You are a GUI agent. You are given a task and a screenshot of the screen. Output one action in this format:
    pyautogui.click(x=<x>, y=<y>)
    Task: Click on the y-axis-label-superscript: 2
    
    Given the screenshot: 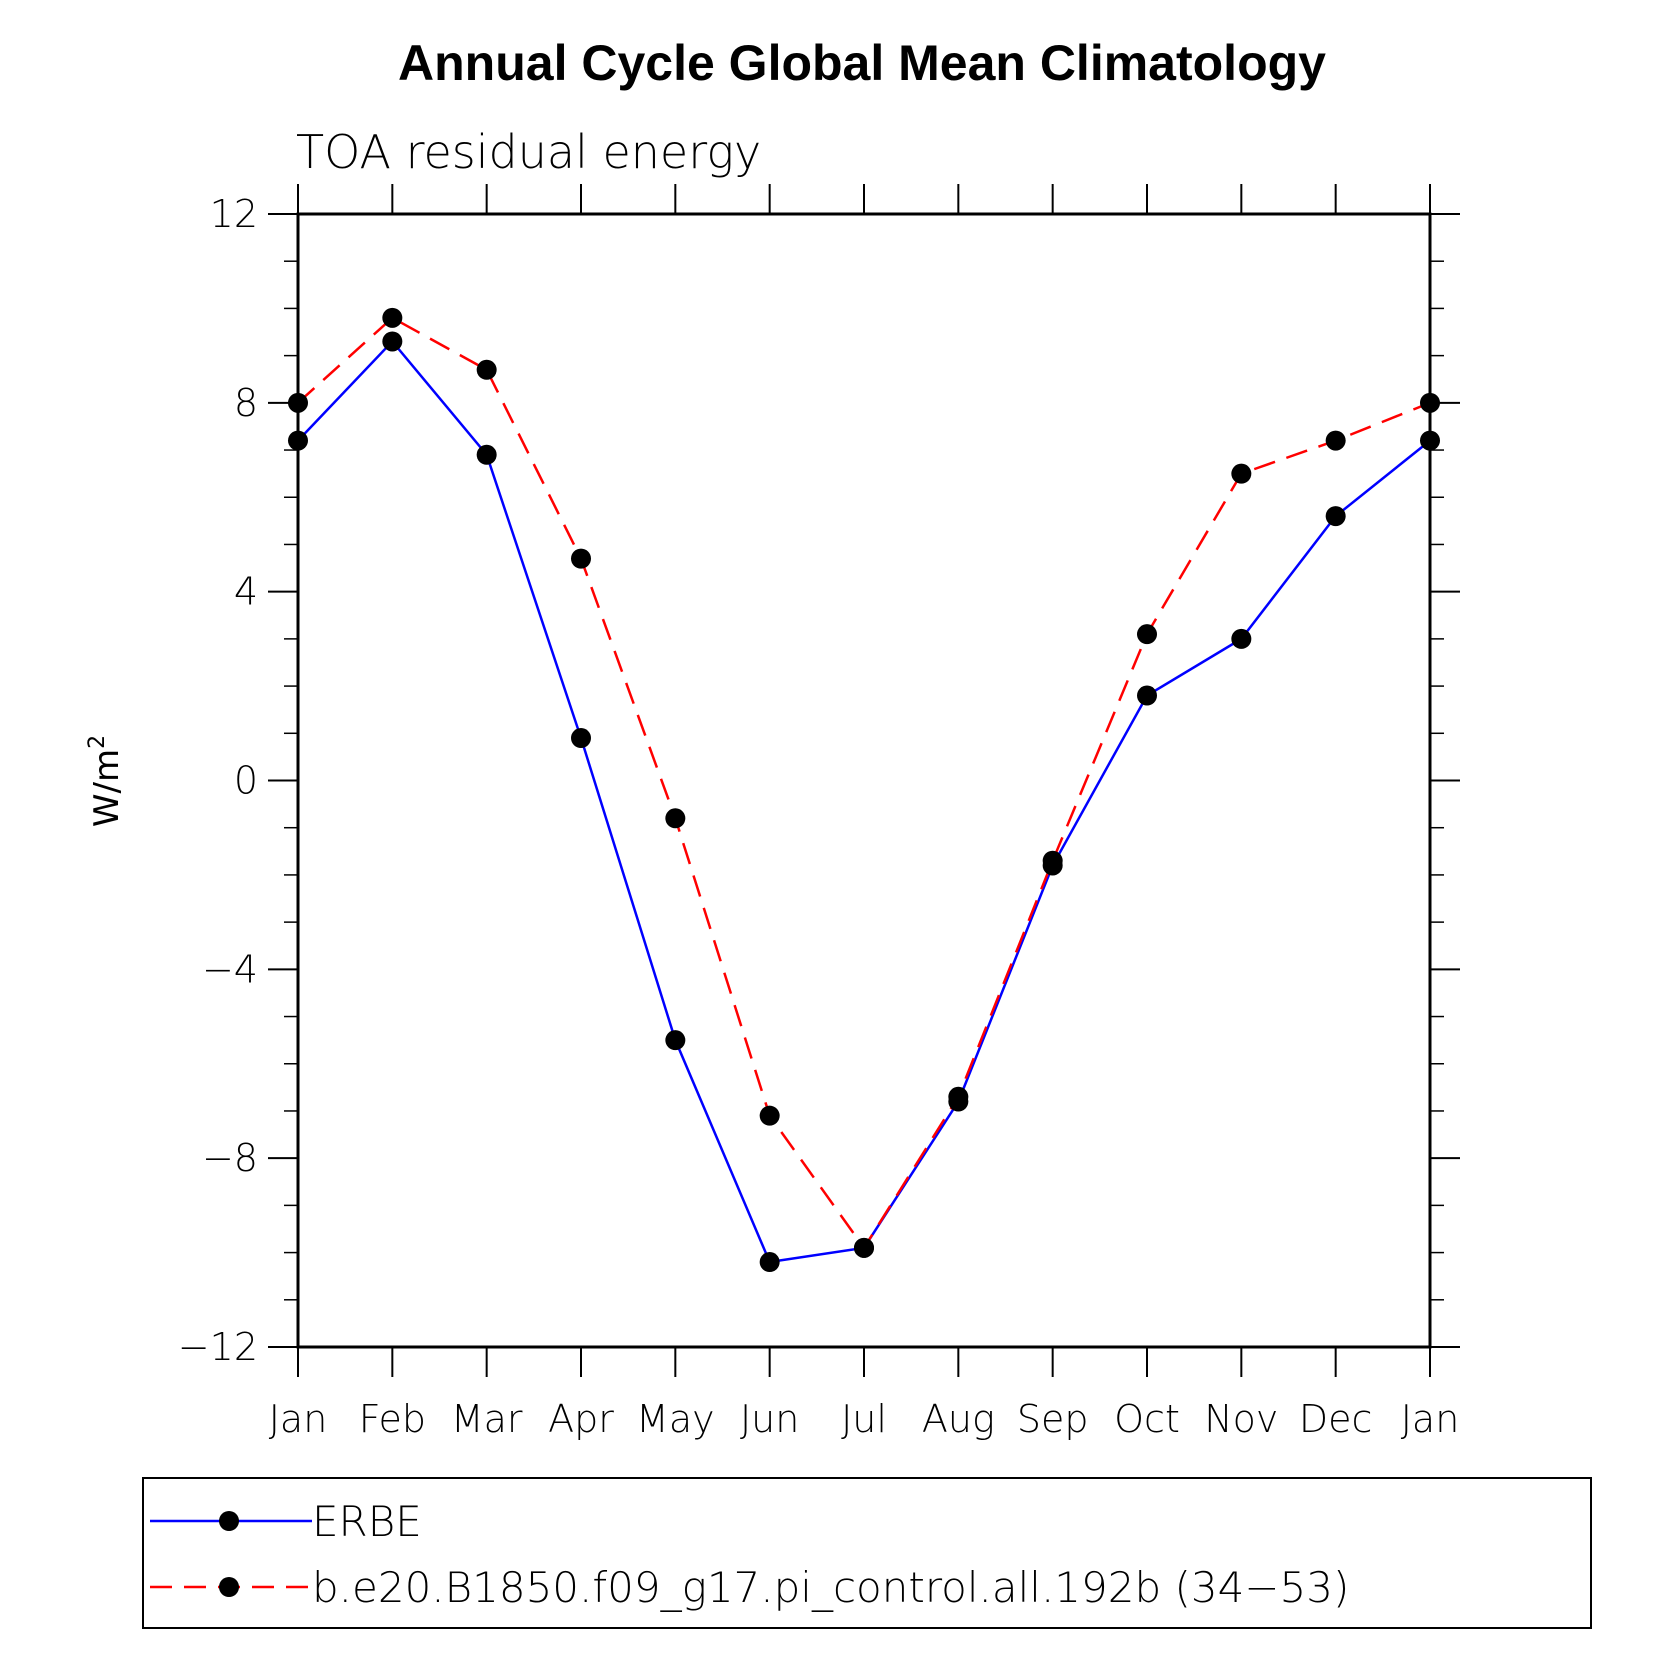 What is the action you would take?
    pyautogui.click(x=97, y=742)
    